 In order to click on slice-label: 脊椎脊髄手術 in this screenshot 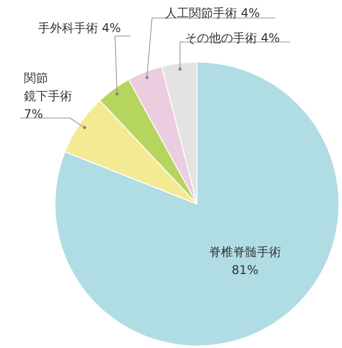, I will do `click(245, 252)`.